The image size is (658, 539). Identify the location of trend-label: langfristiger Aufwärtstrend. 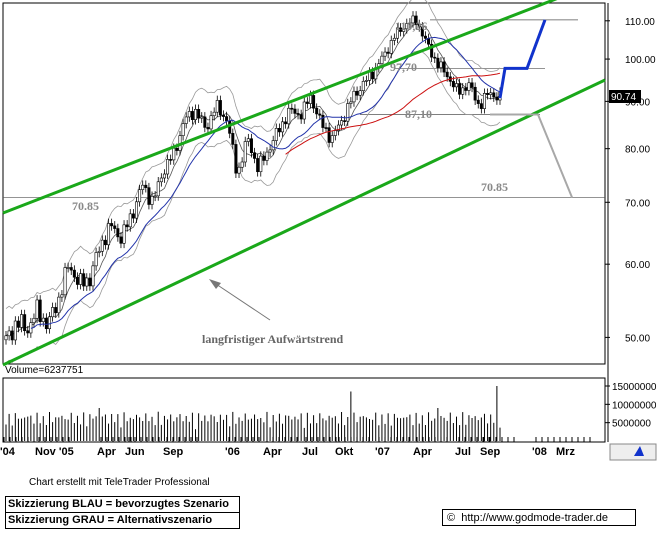
(273, 339).